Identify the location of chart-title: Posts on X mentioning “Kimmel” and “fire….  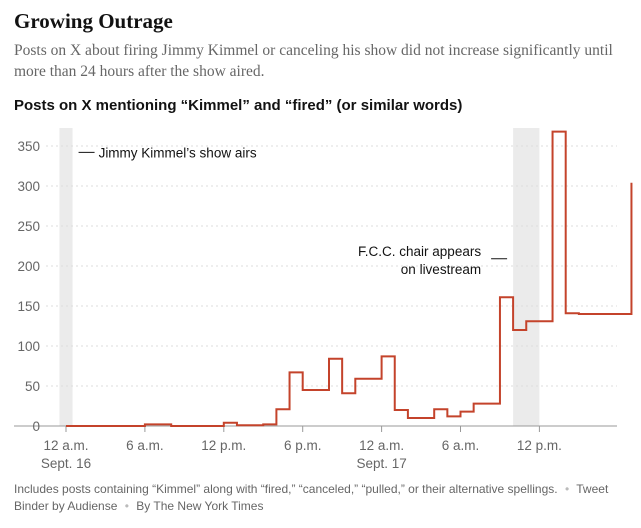
(238, 105).